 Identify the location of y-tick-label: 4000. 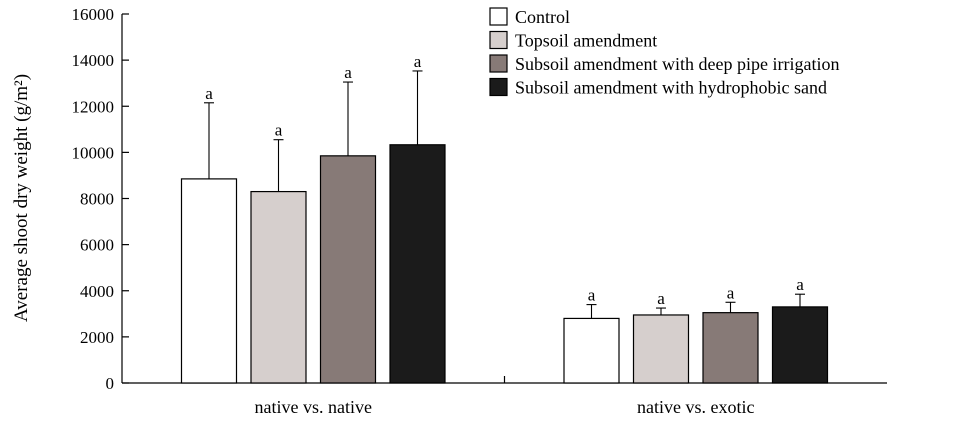
(97, 291).